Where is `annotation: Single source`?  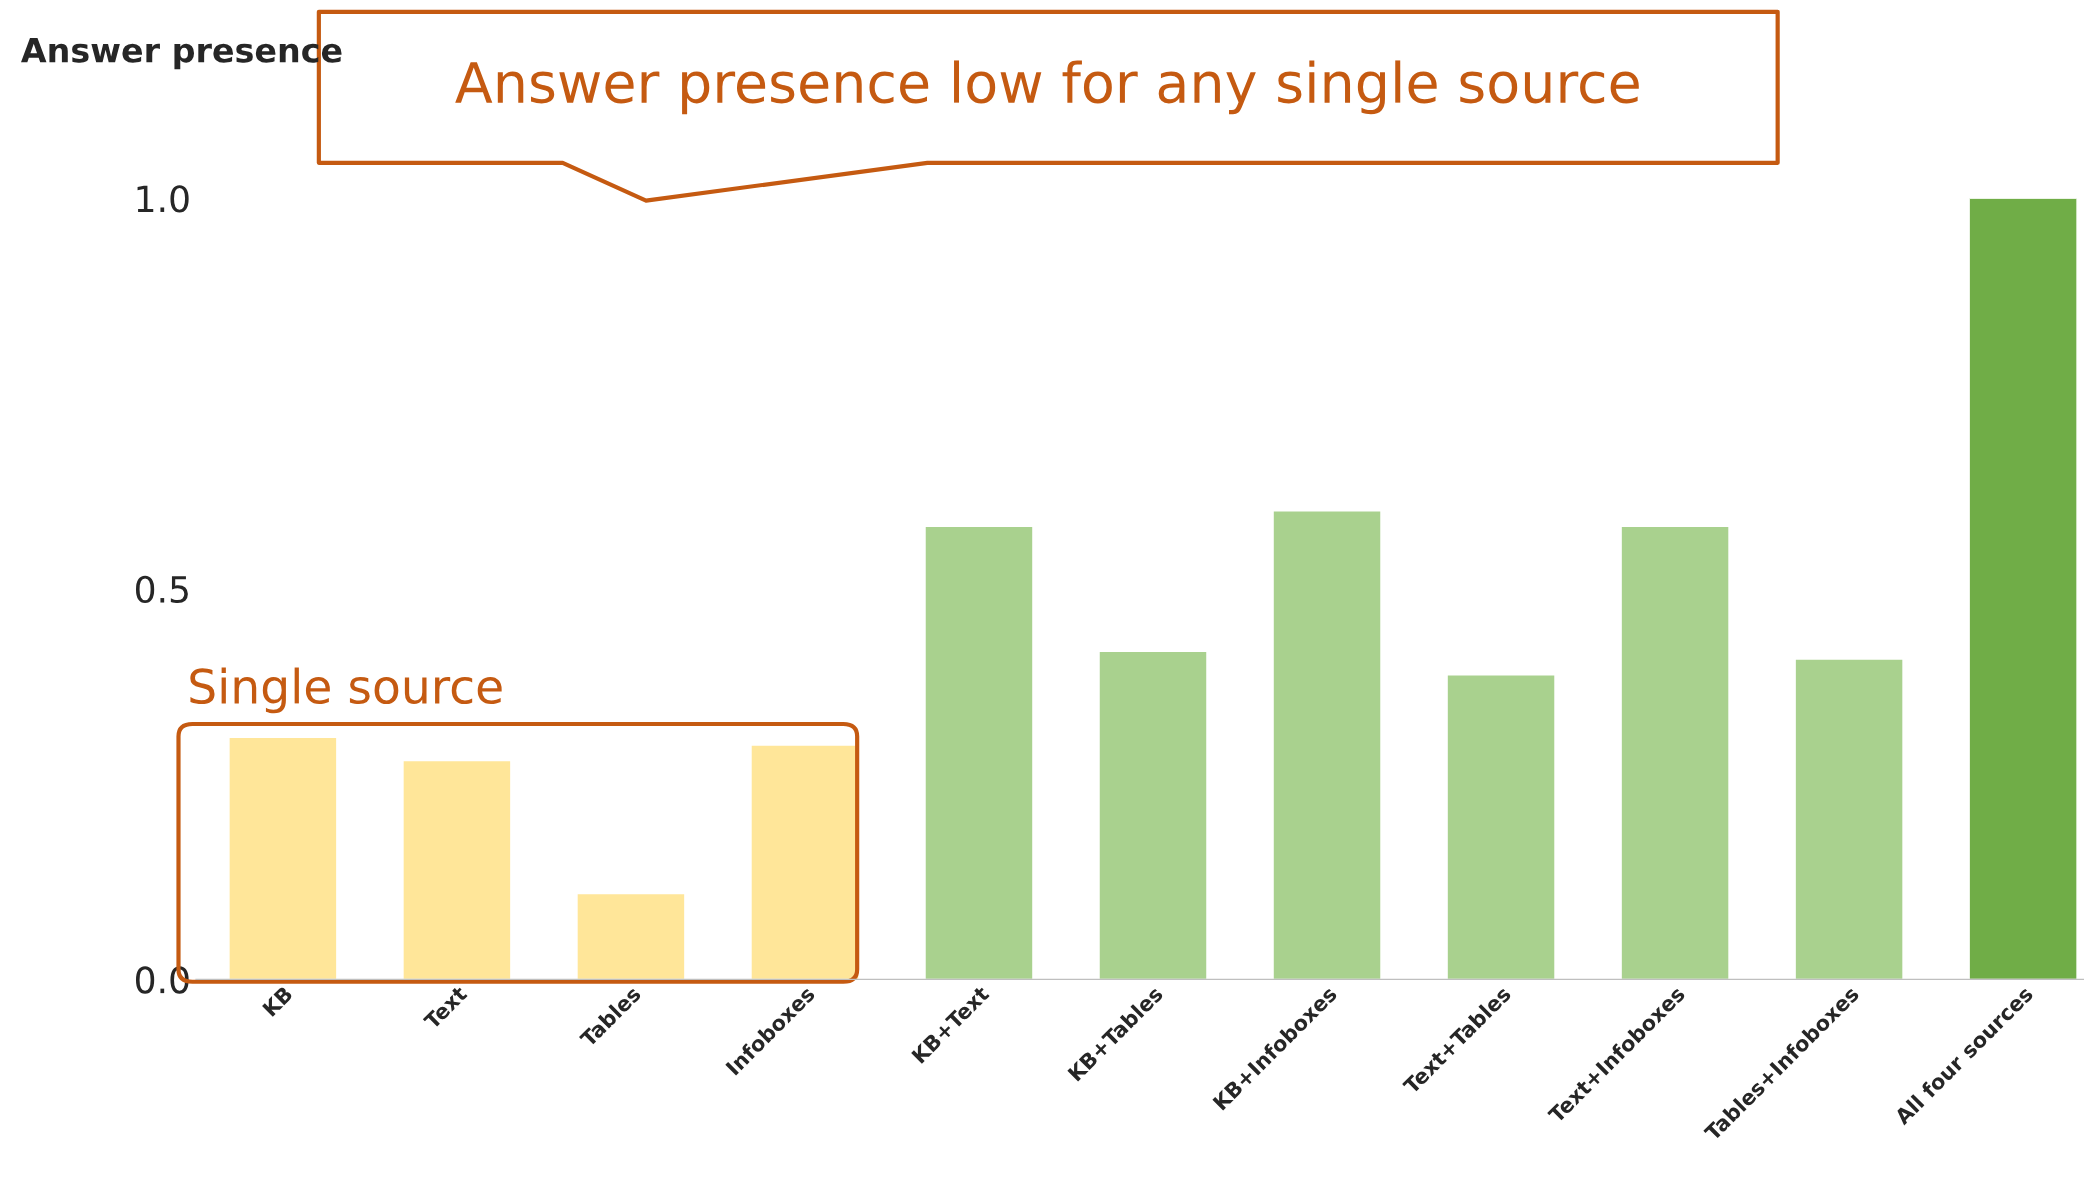
annotation: Single source is located at coordinates (346, 690).